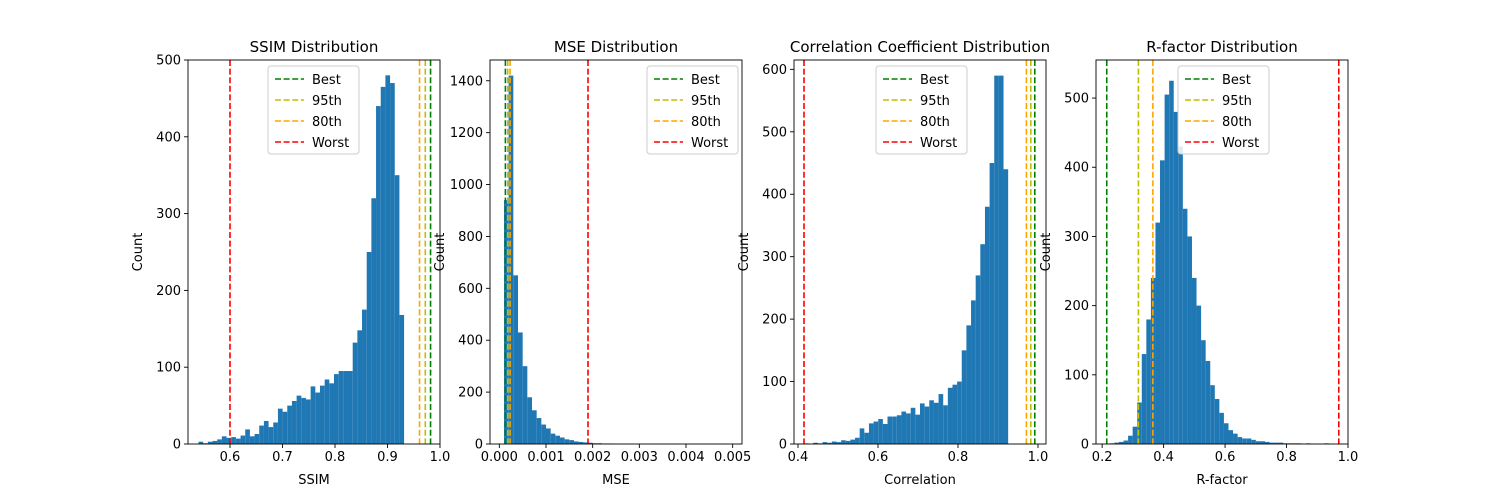 This screenshot has width=1500, height=504. I want to click on x-tick-label: 0.7, so click(282, 457).